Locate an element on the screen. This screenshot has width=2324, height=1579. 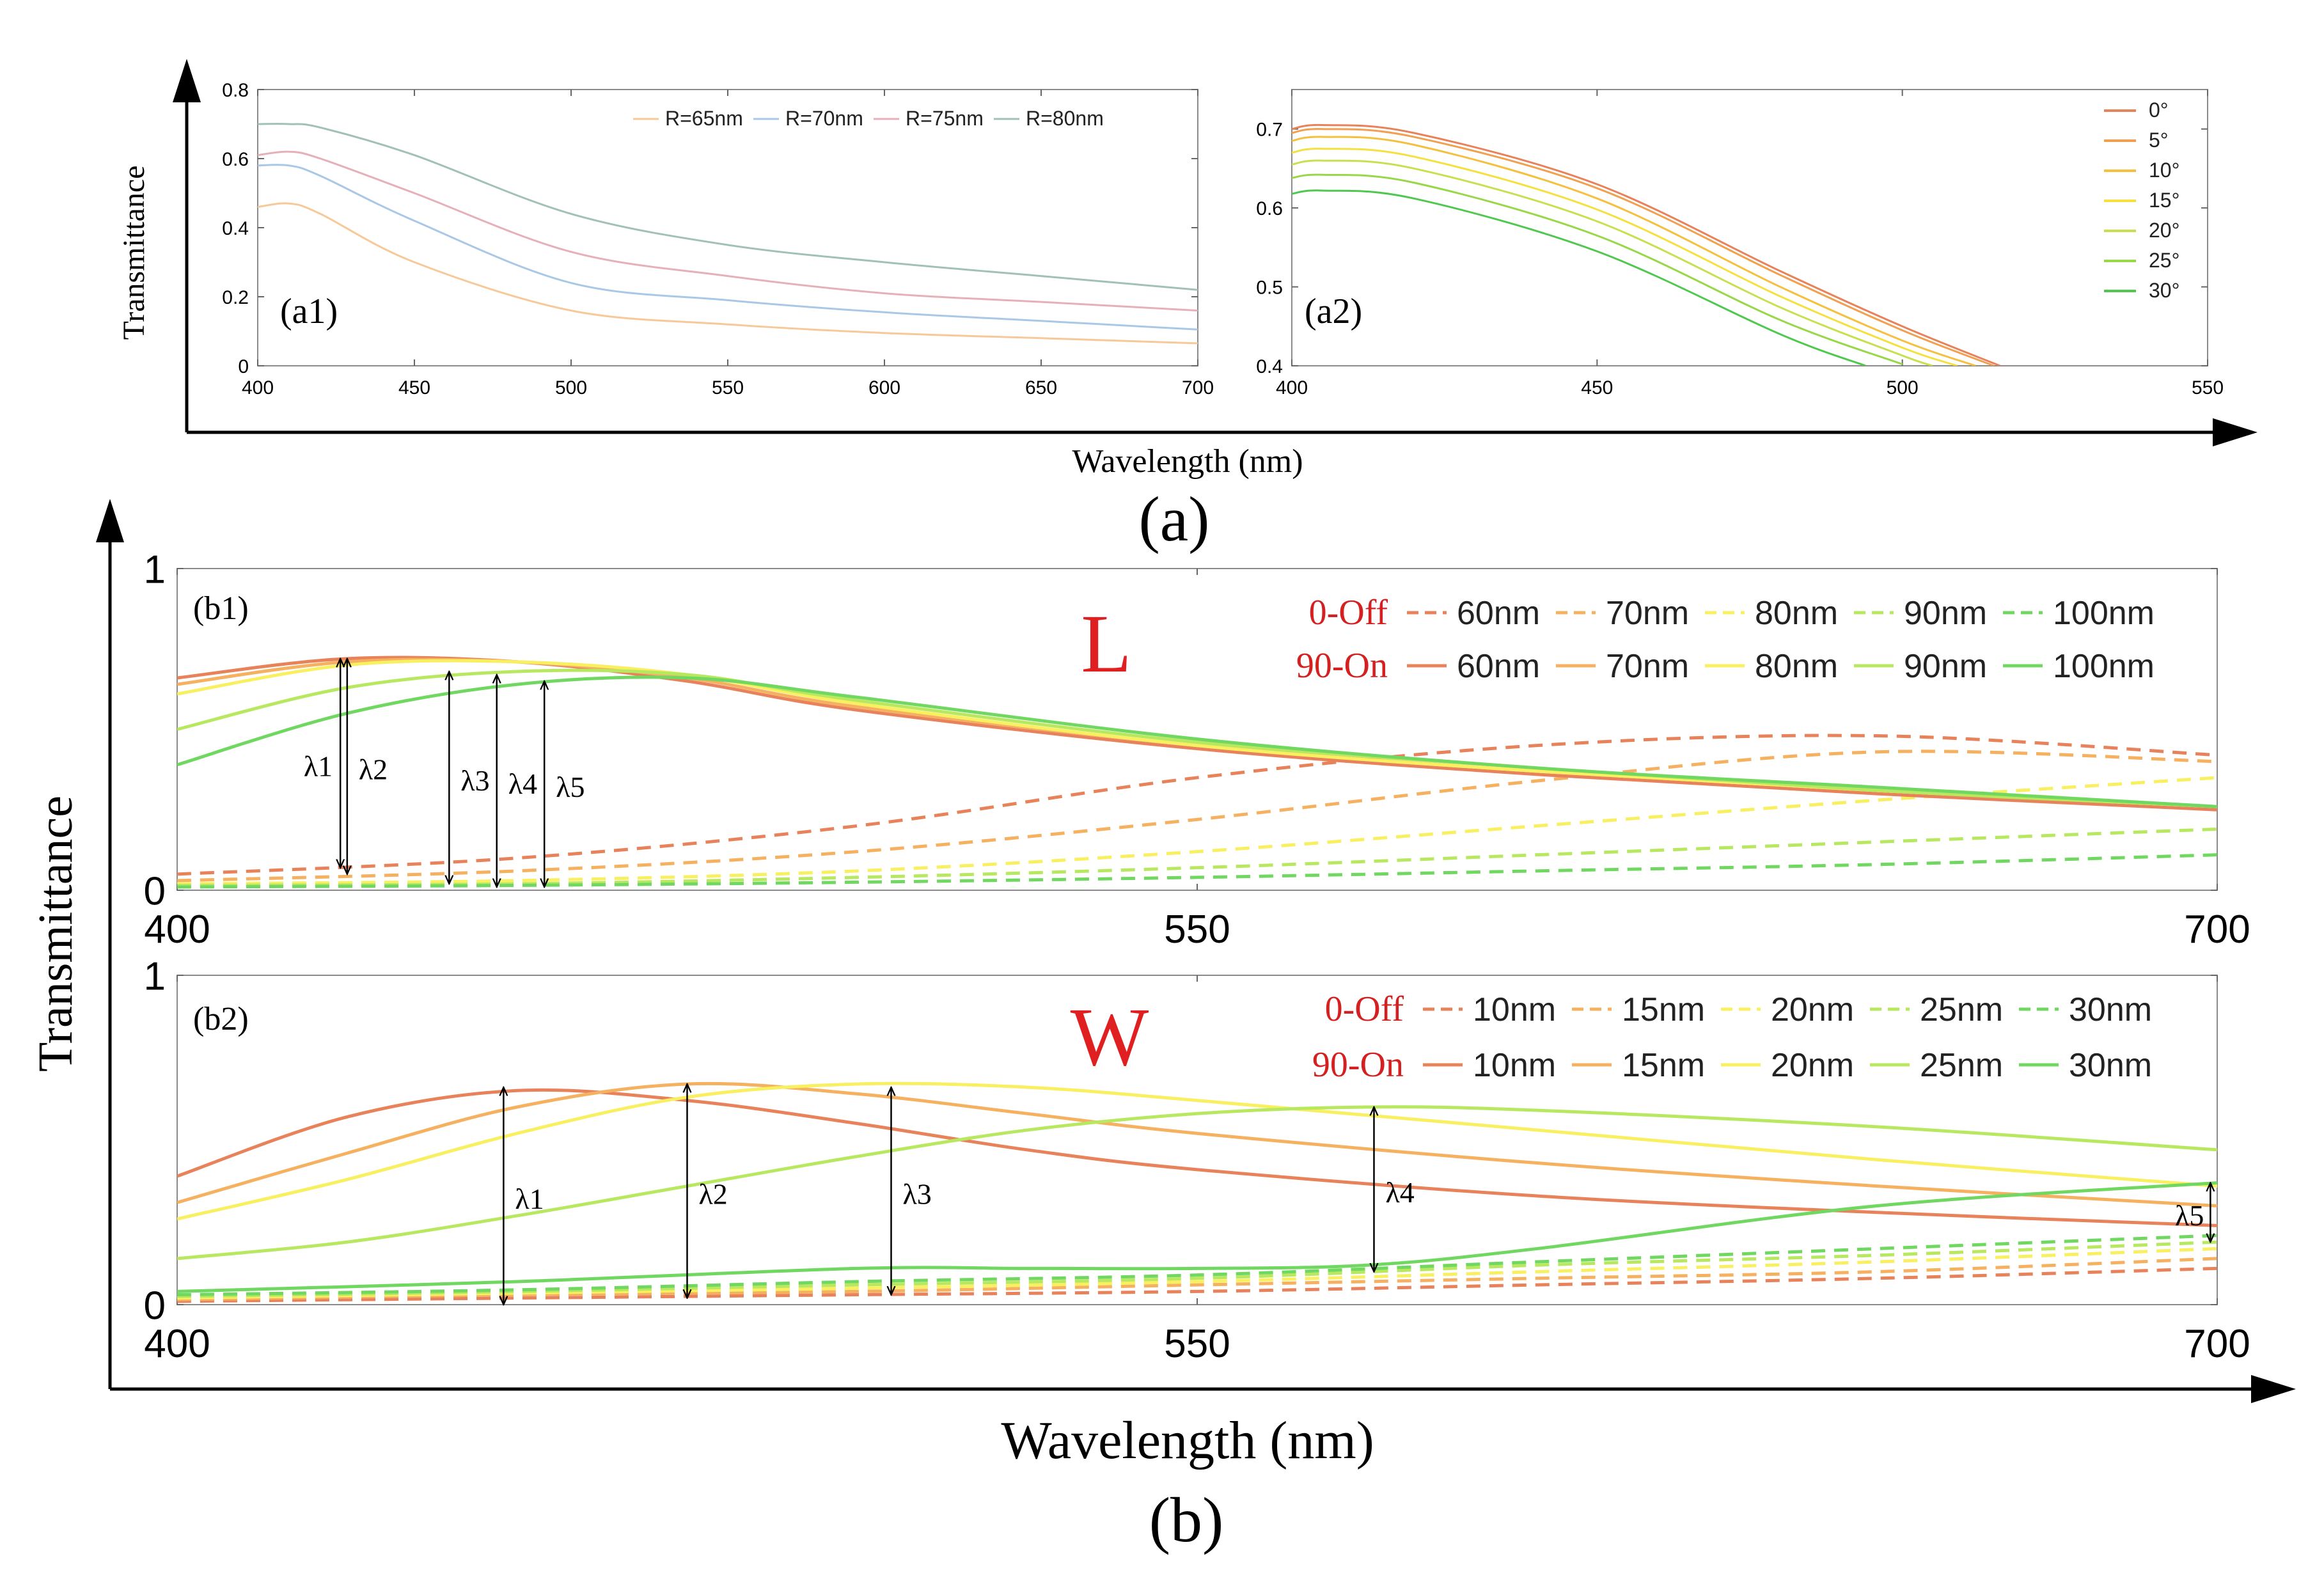
b2-series-0-Off-25nm is located at coordinates (1197, 1269).